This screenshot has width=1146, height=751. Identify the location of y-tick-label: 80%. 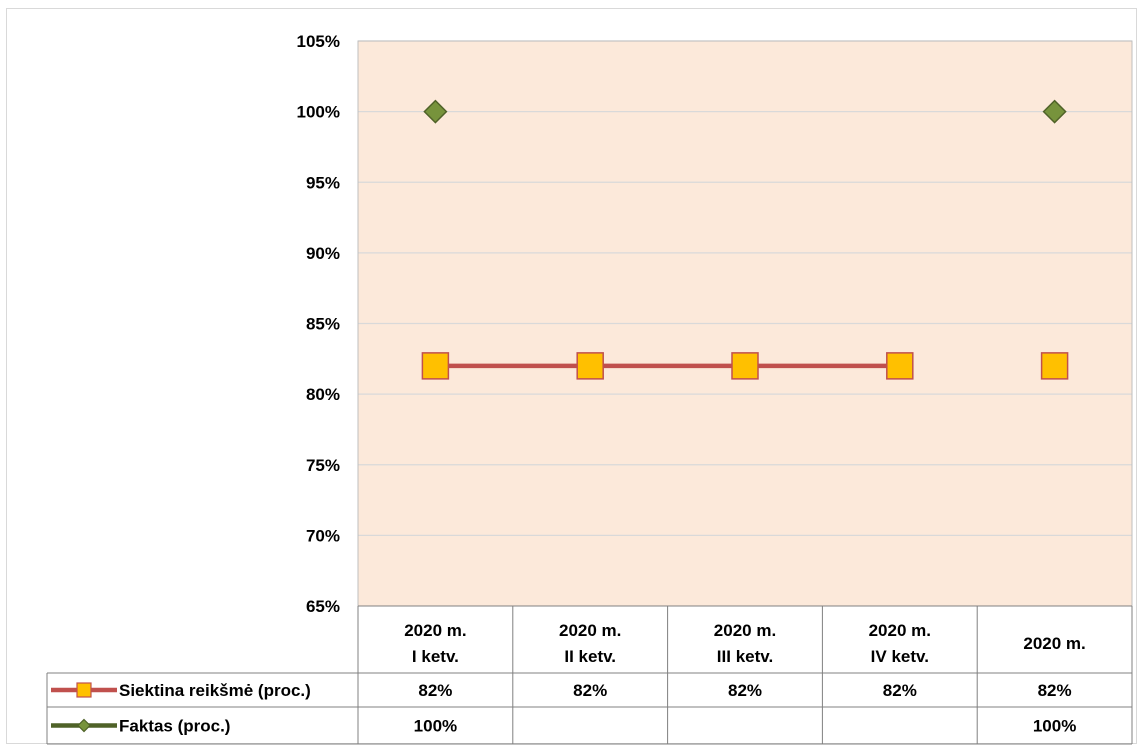
(323, 394).